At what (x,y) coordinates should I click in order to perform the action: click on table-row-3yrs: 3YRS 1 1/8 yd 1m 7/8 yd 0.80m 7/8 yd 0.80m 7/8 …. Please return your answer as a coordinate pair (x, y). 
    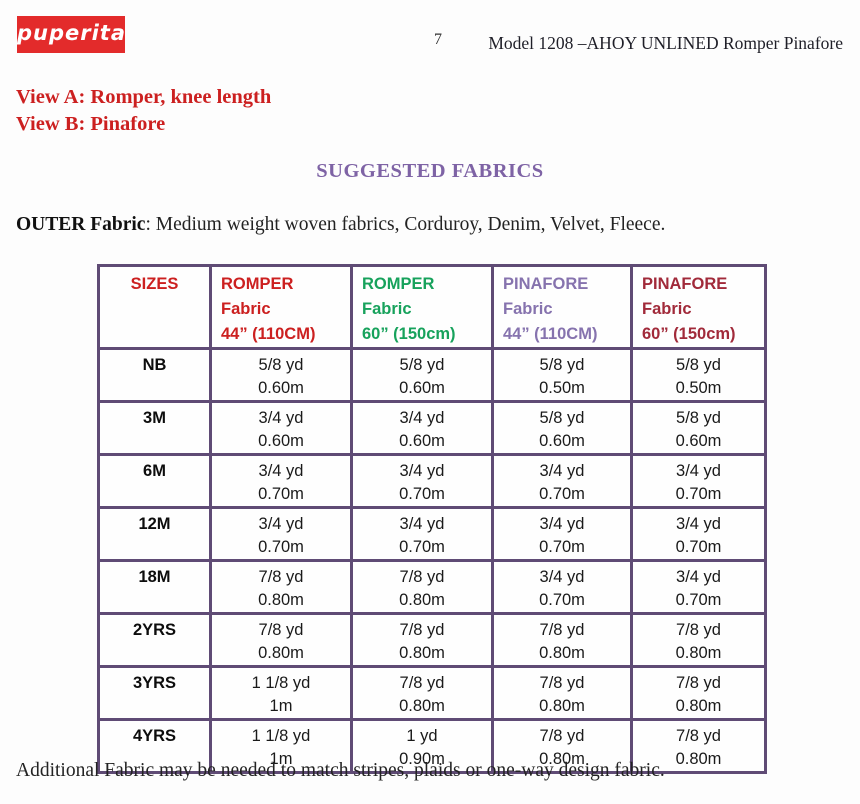
    Looking at the image, I should click on (432, 693).